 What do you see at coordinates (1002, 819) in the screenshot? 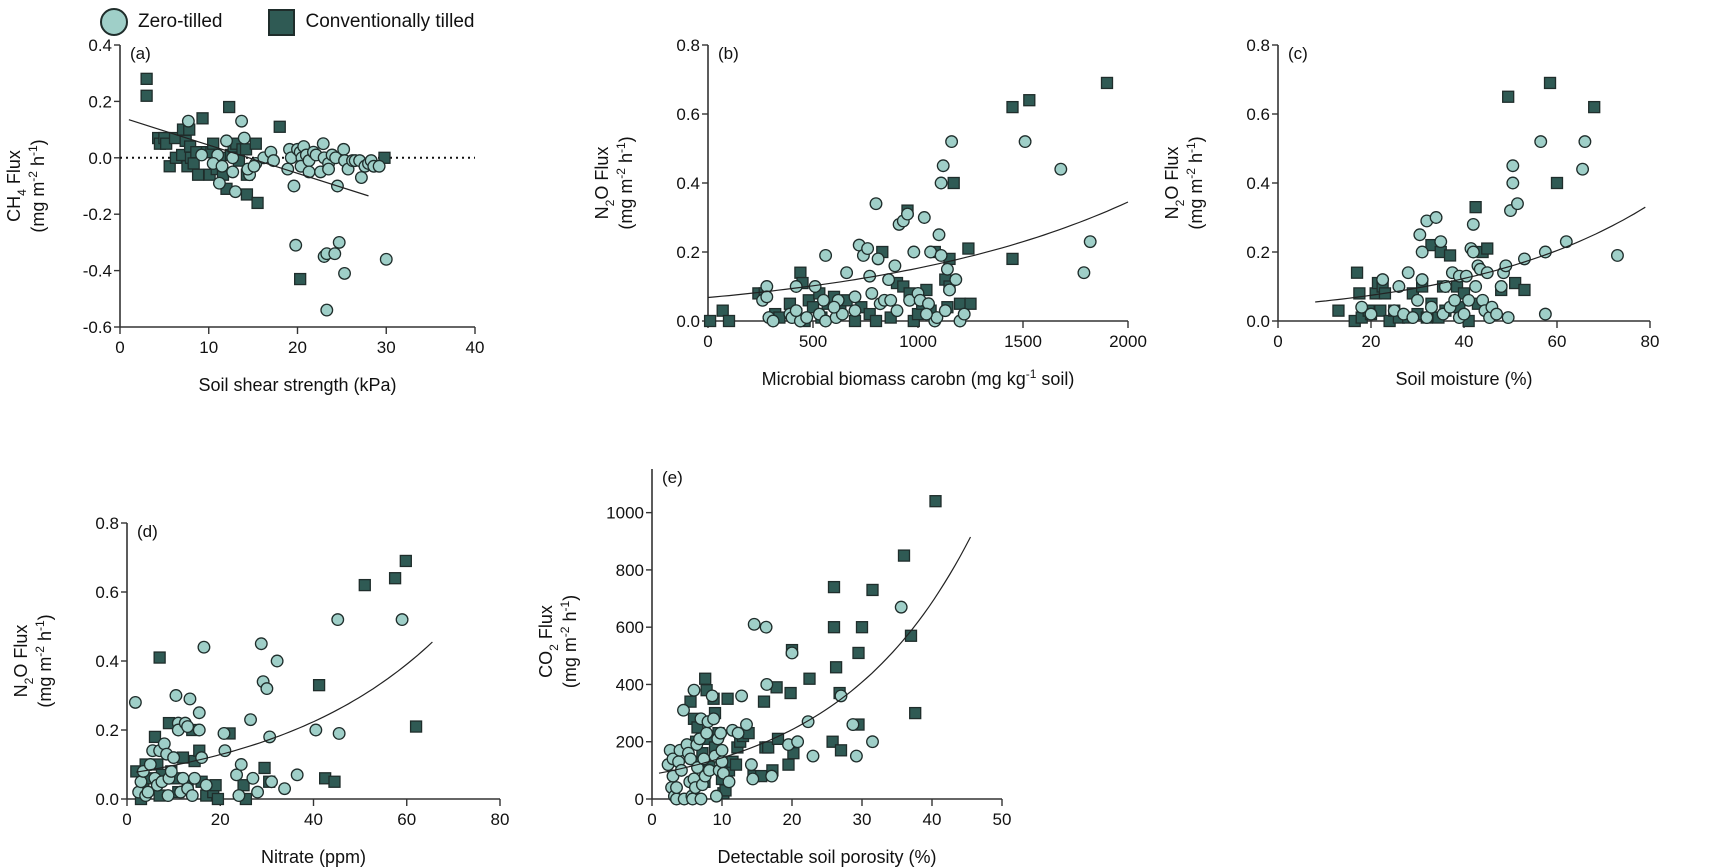
I see `x-tick-label: 50` at bounding box center [1002, 819].